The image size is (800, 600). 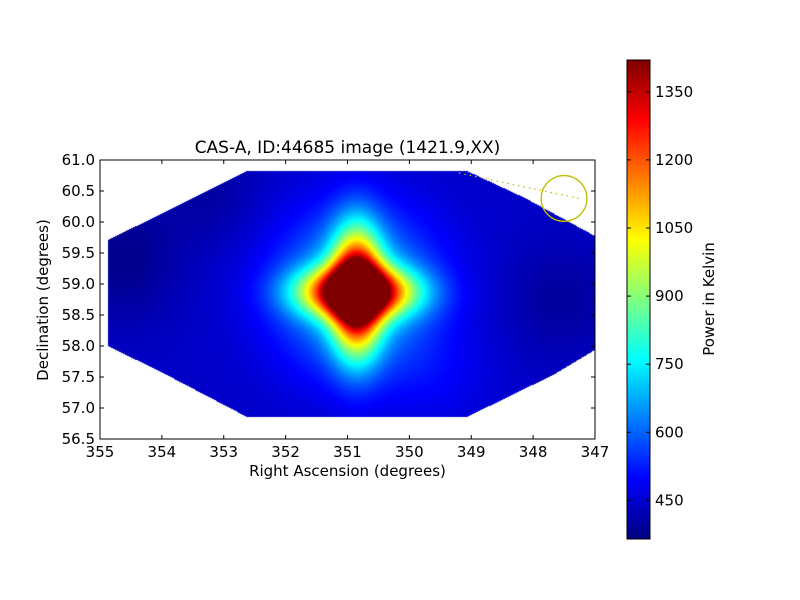 I want to click on y-tick-label: 60.5, so click(x=78, y=191).